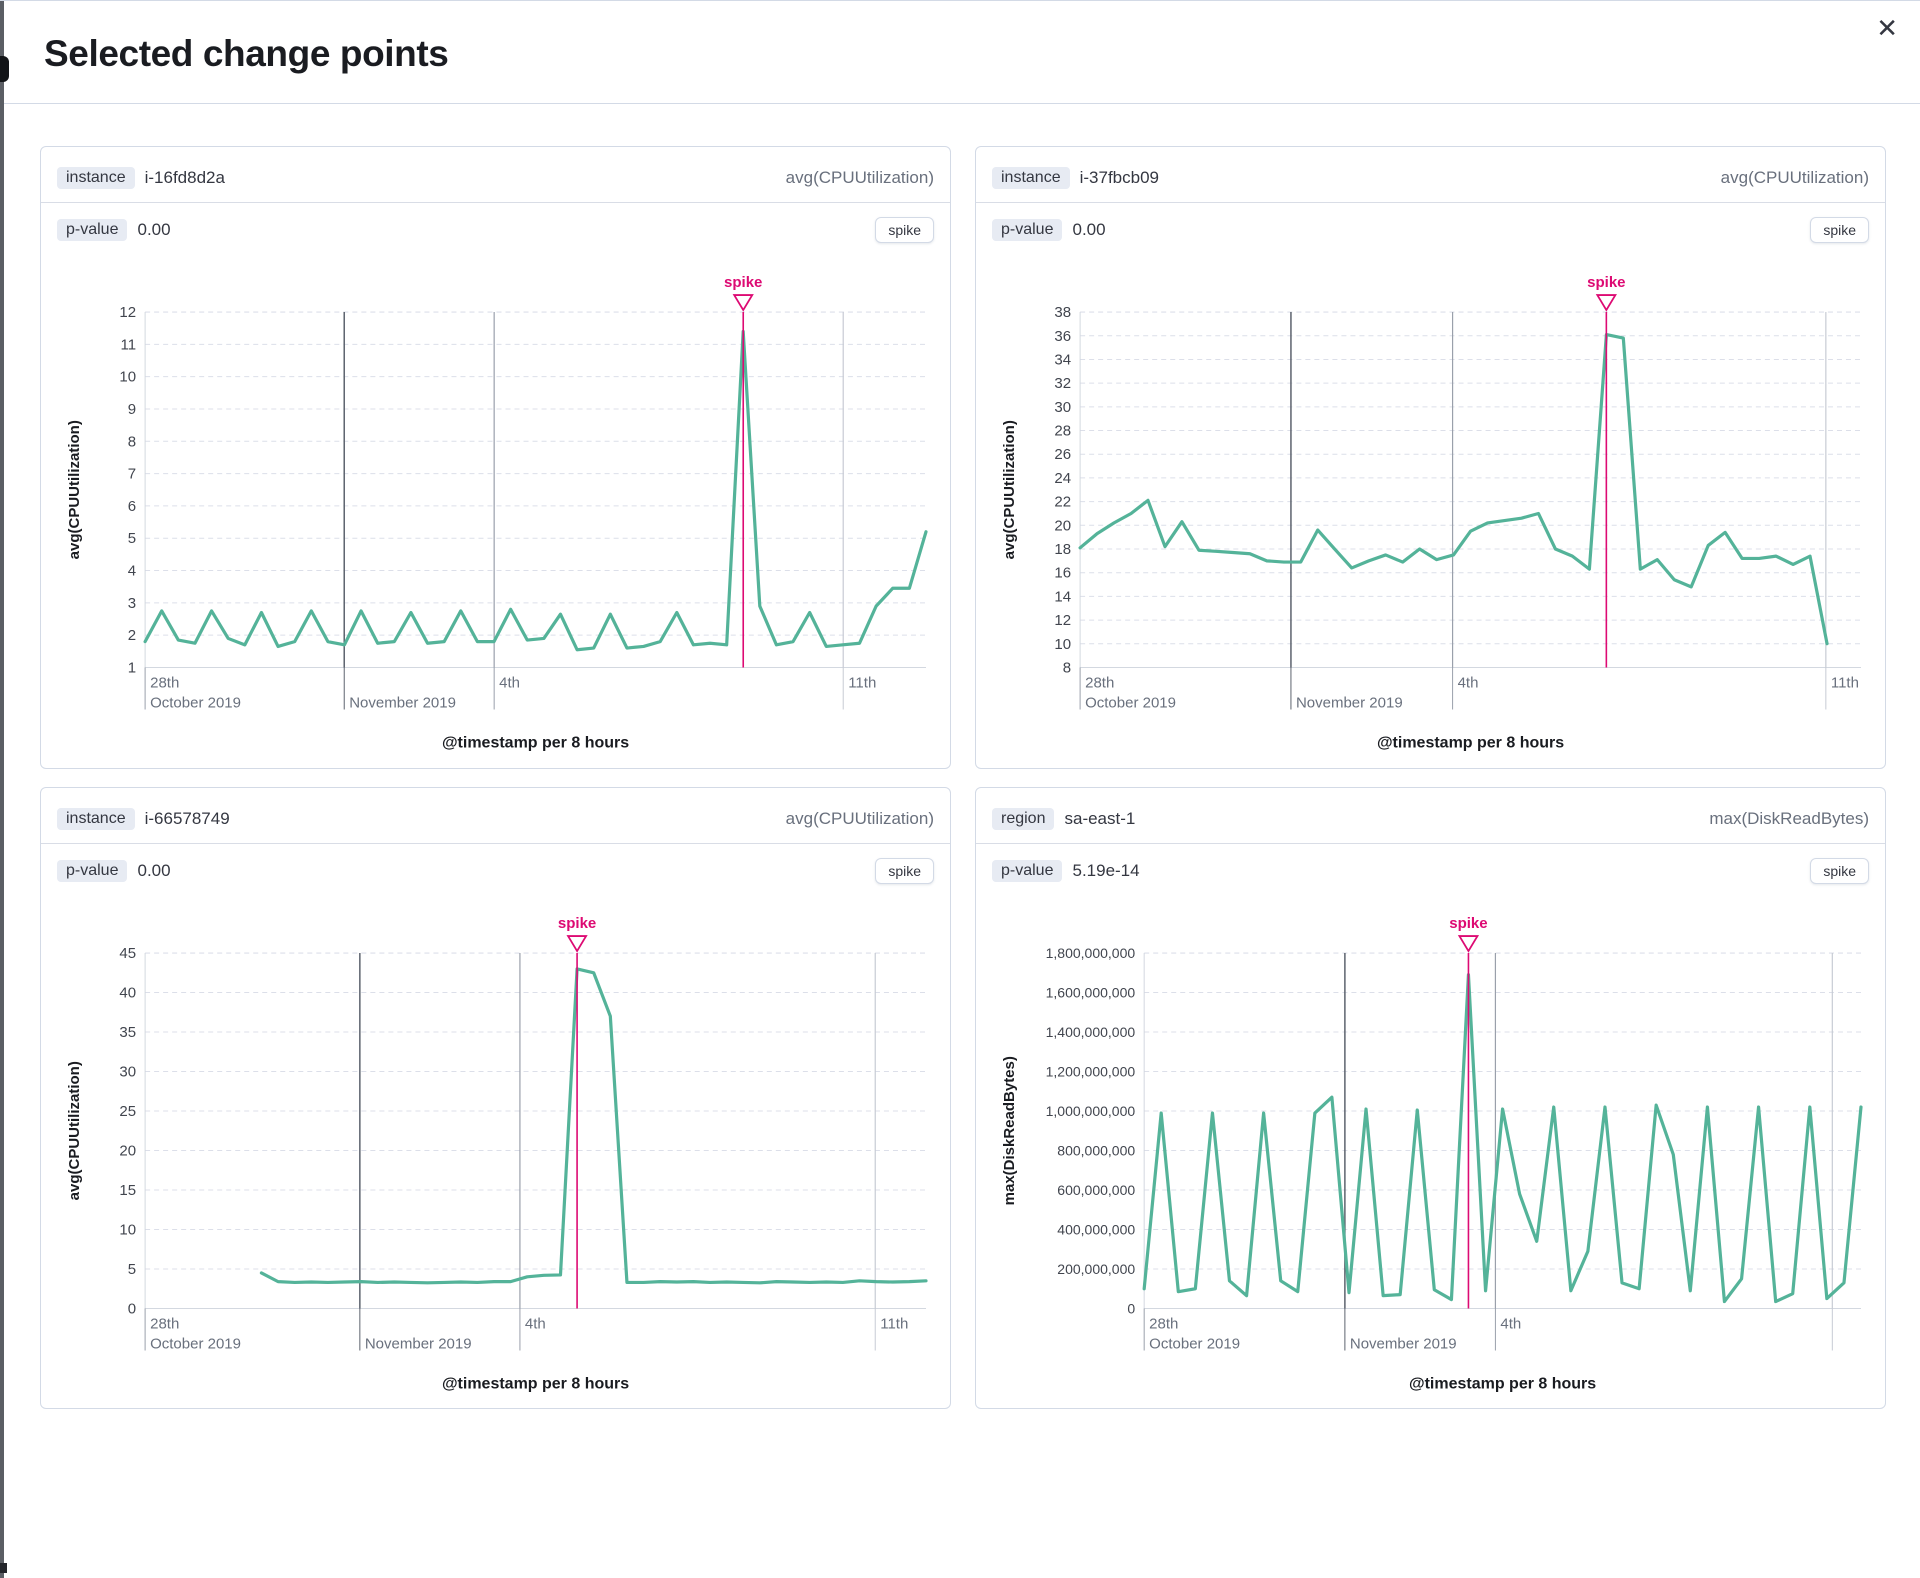 This screenshot has height=1578, width=1920. Describe the element at coordinates (132, 635) in the screenshot. I see `svg-text: 2` at that location.